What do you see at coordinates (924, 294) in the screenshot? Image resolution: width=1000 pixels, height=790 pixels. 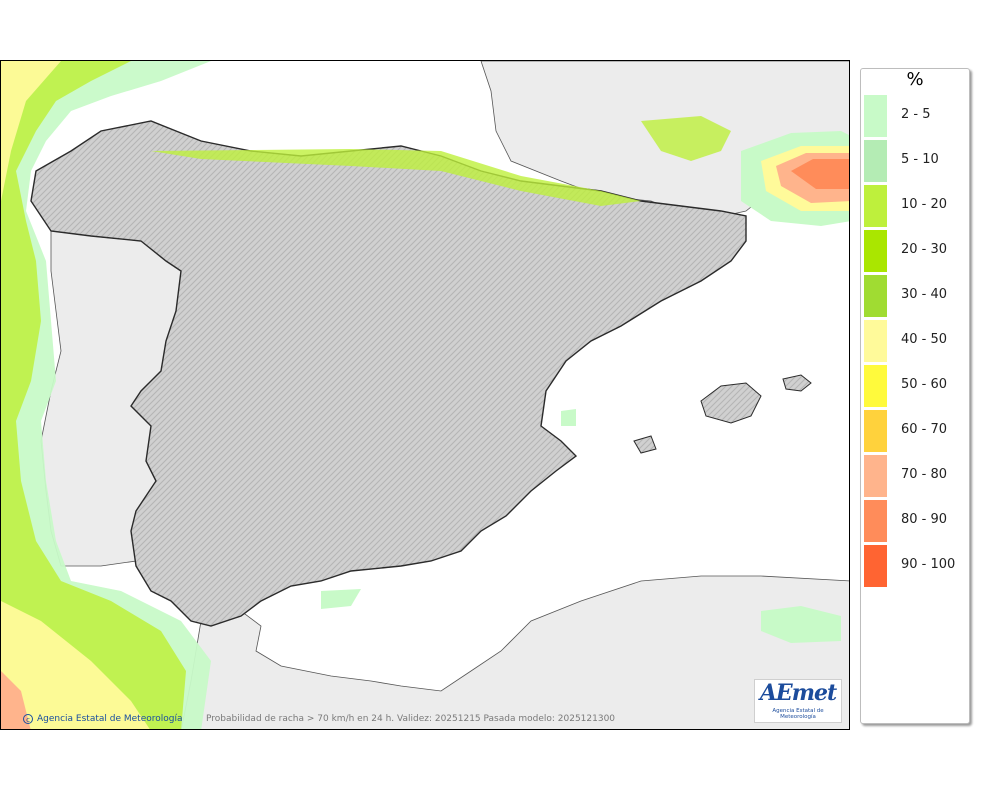 I see `legend-label: 30 - 40` at bounding box center [924, 294].